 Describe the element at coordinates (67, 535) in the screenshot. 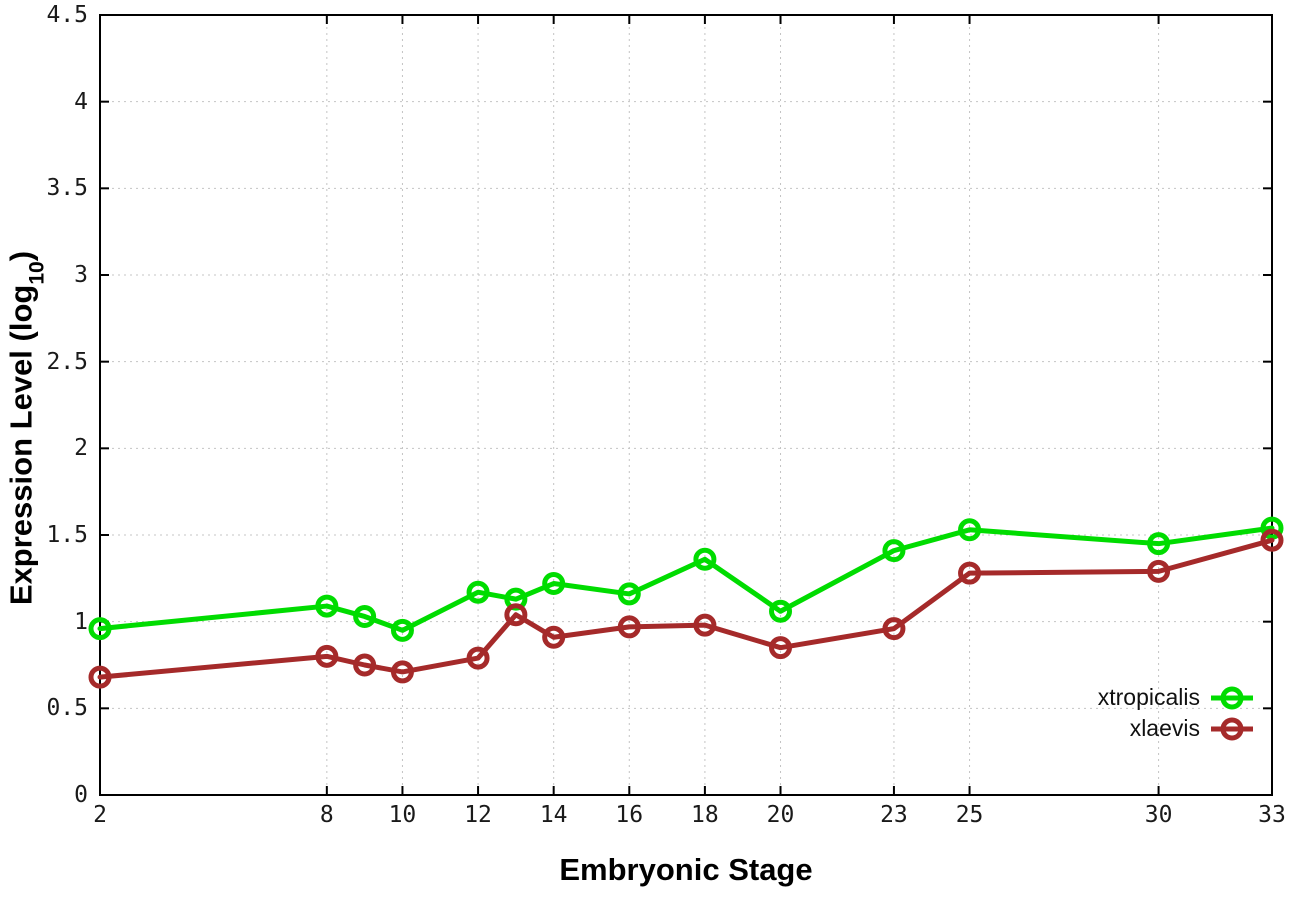

I see `y-tick-label: 1.5` at that location.